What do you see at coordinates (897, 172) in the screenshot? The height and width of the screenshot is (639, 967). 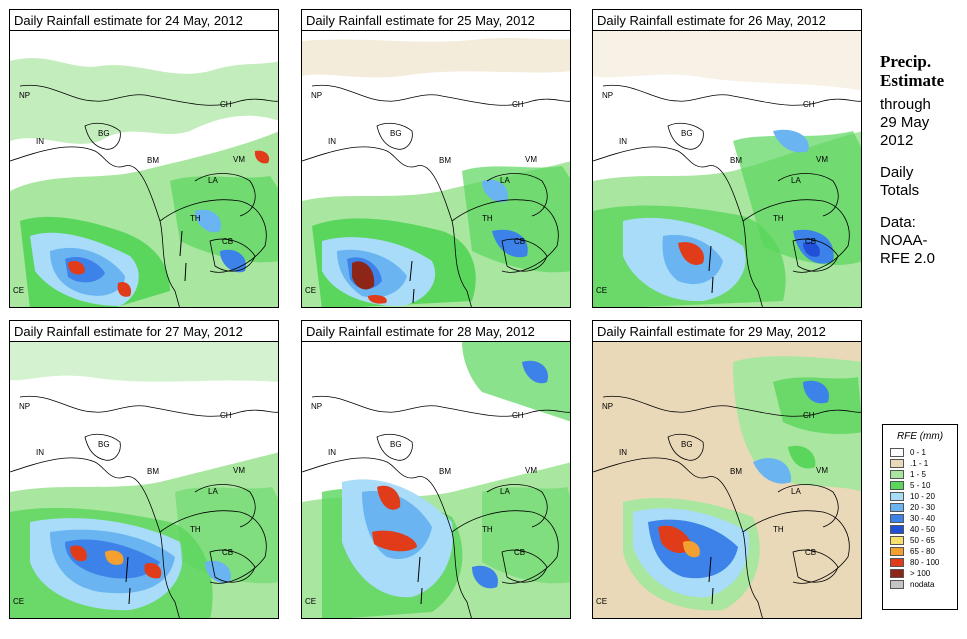 I see `side-daily: Daily` at bounding box center [897, 172].